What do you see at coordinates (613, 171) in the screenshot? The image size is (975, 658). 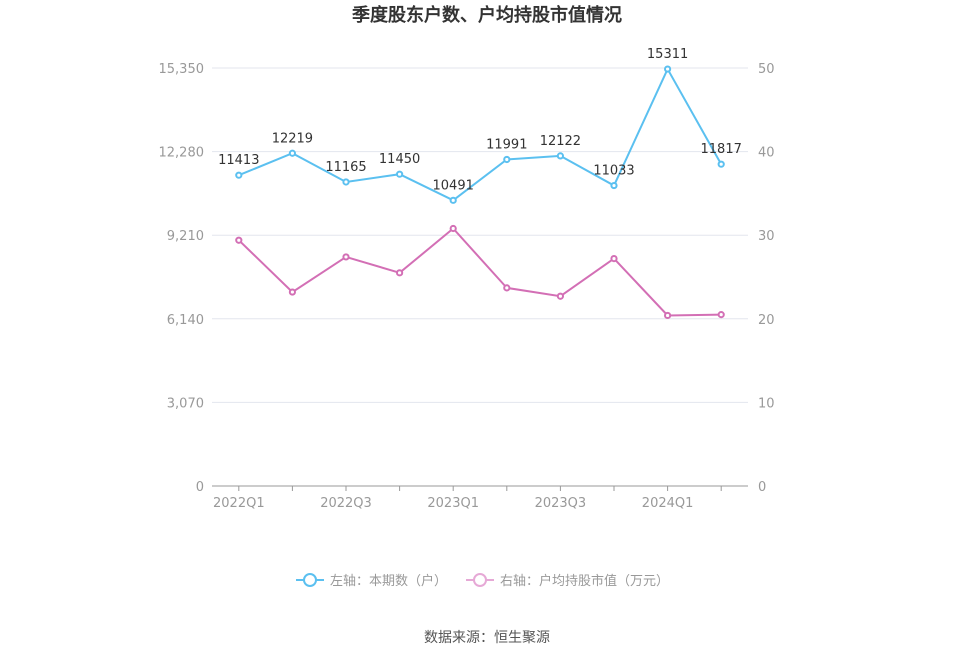 I see `data-label: 11033` at bounding box center [613, 171].